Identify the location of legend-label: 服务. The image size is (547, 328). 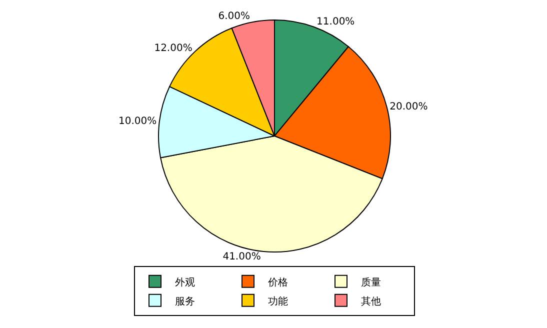
(185, 301).